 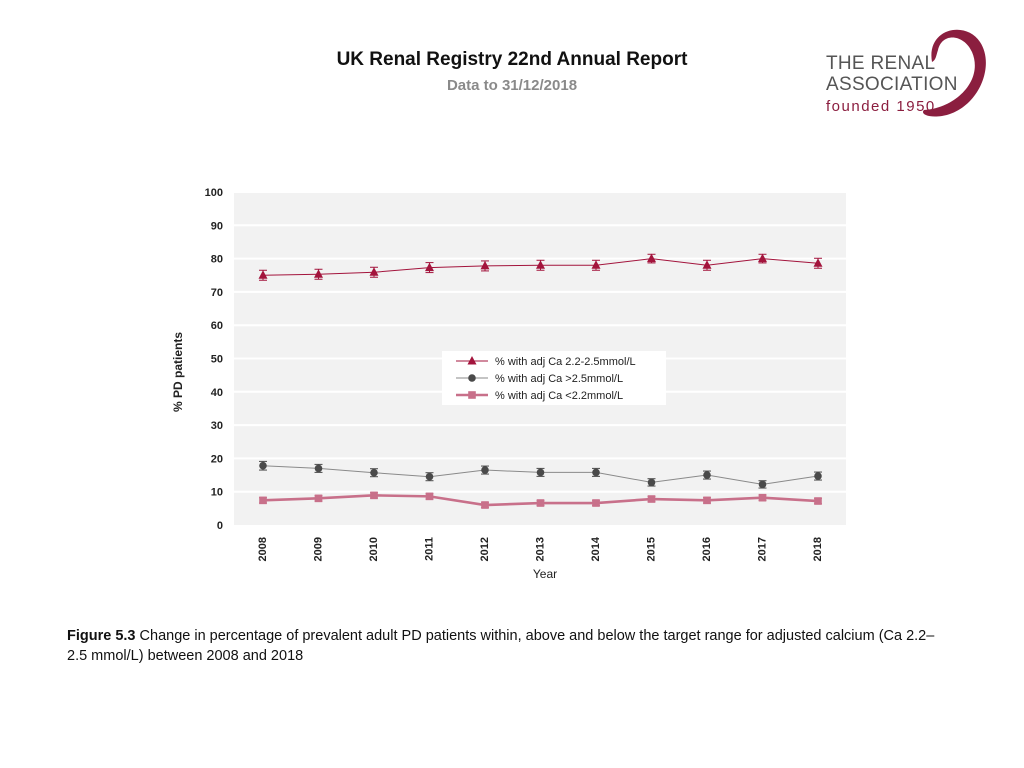 I want to click on x-tick-label-2014: 2014, so click(x=596, y=548).